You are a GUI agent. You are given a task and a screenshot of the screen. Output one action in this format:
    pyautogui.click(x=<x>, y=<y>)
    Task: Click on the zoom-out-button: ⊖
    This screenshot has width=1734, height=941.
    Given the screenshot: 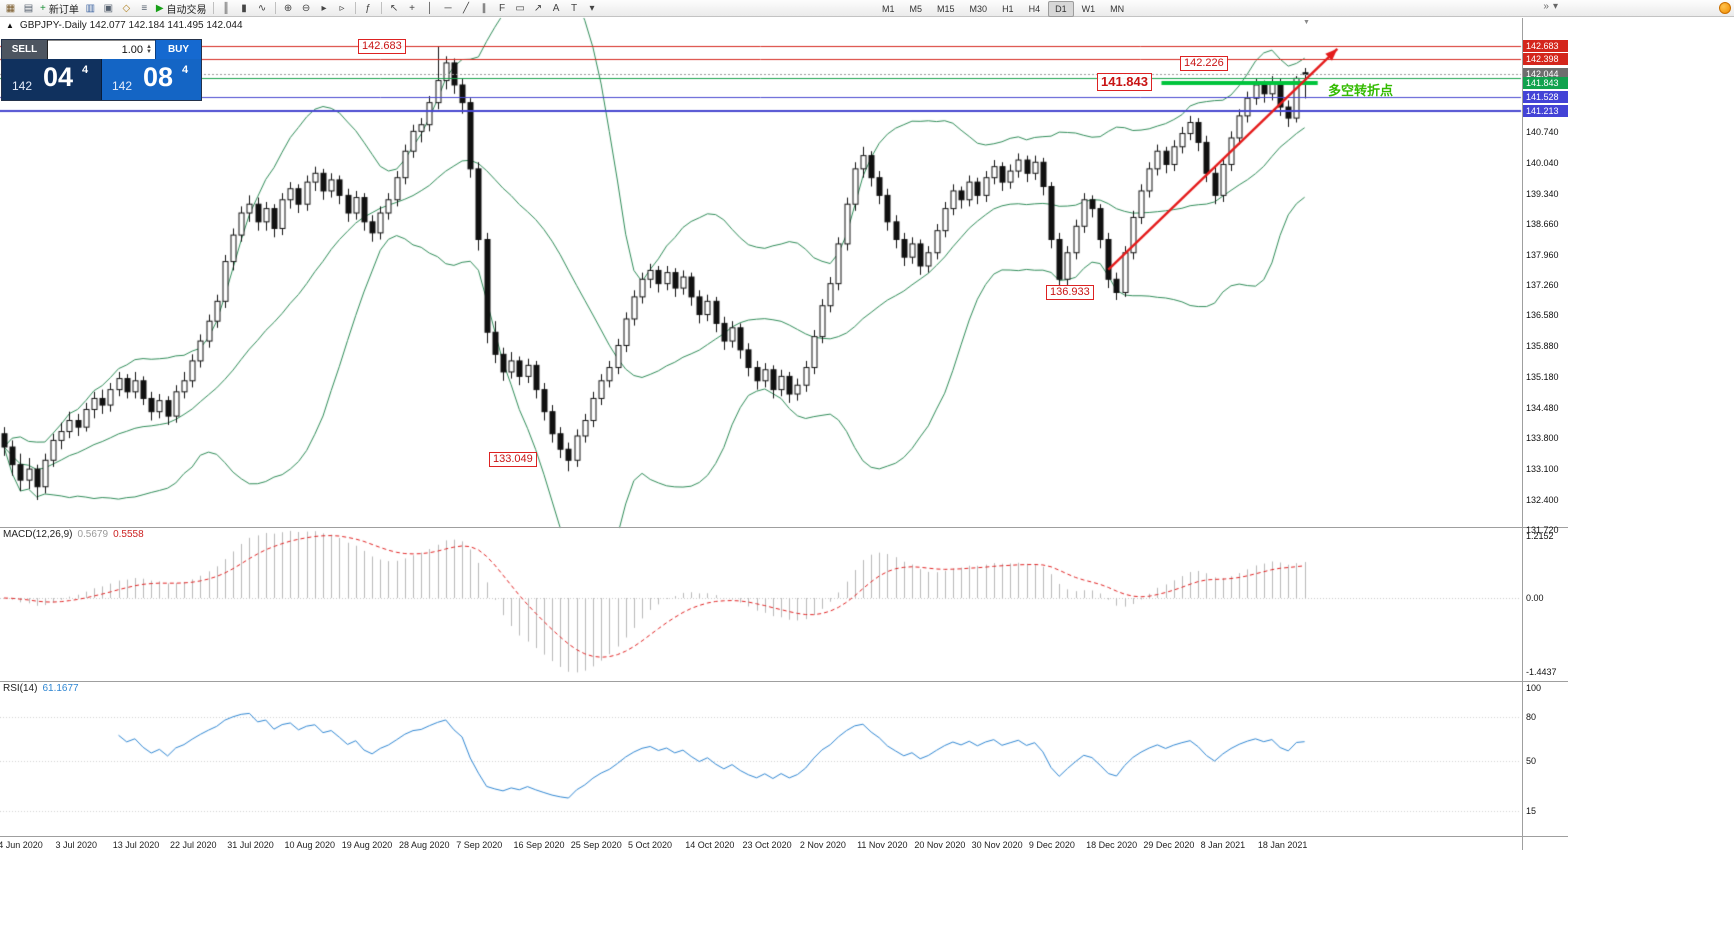 What is the action you would take?
    pyautogui.click(x=306, y=8)
    